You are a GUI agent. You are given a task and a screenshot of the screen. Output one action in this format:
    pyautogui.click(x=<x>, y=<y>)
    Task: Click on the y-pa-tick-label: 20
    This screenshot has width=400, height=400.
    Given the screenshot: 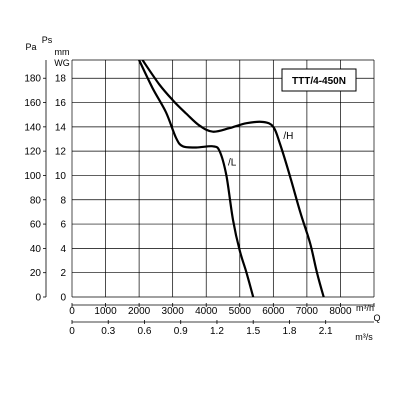 What is the action you would take?
    pyautogui.click(x=36, y=273)
    